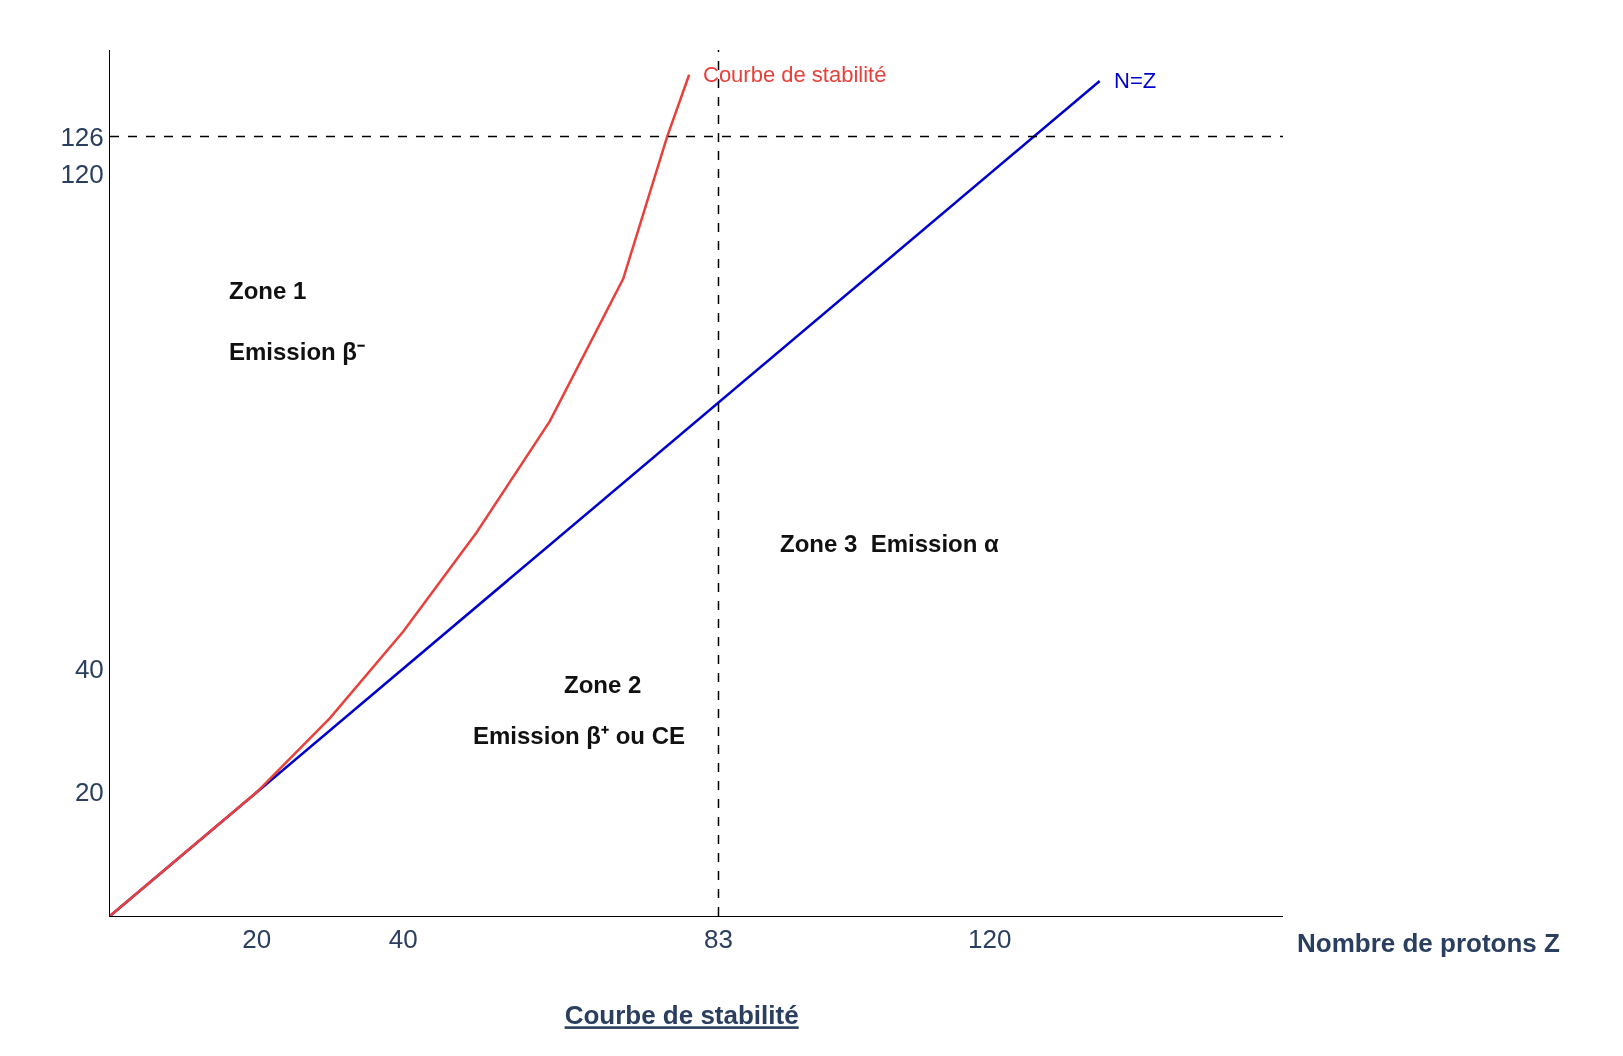 Image resolution: width=1623 pixels, height=1056 pixels. Describe the element at coordinates (890, 543) in the screenshot. I see `annotation: Zone 3 Emission α` at that location.